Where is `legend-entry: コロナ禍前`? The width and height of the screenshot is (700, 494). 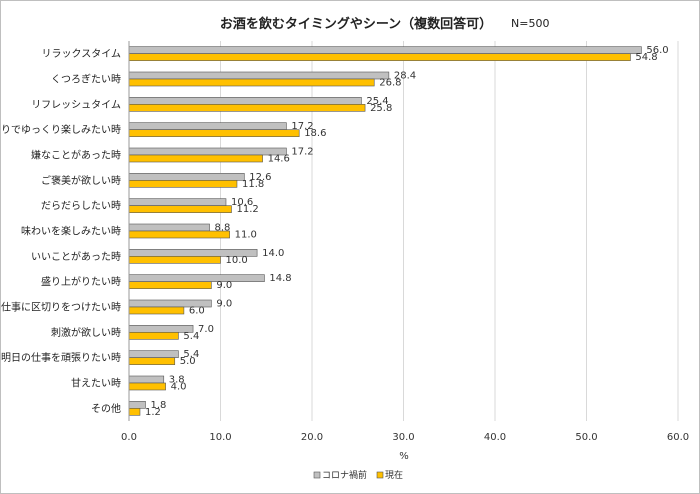
legend-entry: コロナ禍前 is located at coordinates (344, 475).